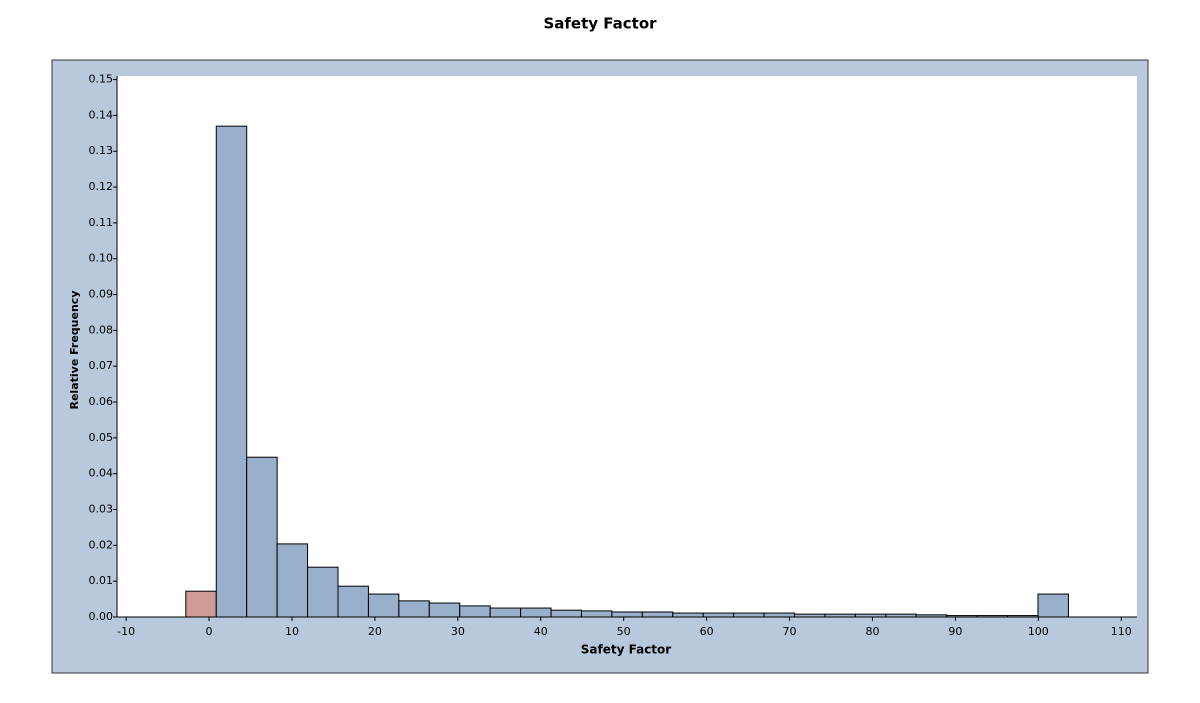 The image size is (1200, 703). I want to click on y-tick-label: 0.07, so click(101, 365).